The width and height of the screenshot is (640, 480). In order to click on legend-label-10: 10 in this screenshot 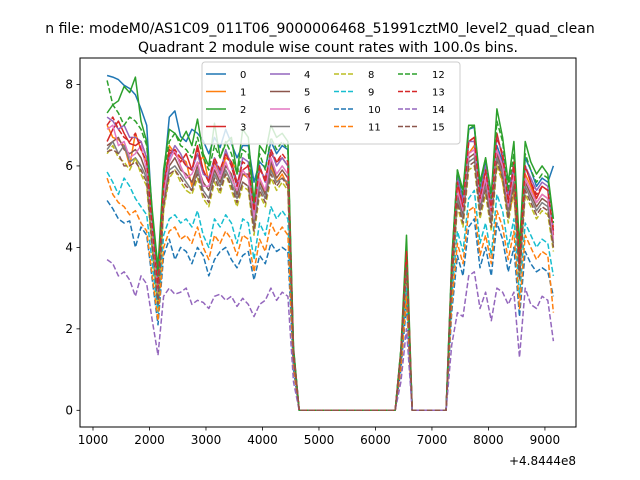, I will do `click(374, 110)`.